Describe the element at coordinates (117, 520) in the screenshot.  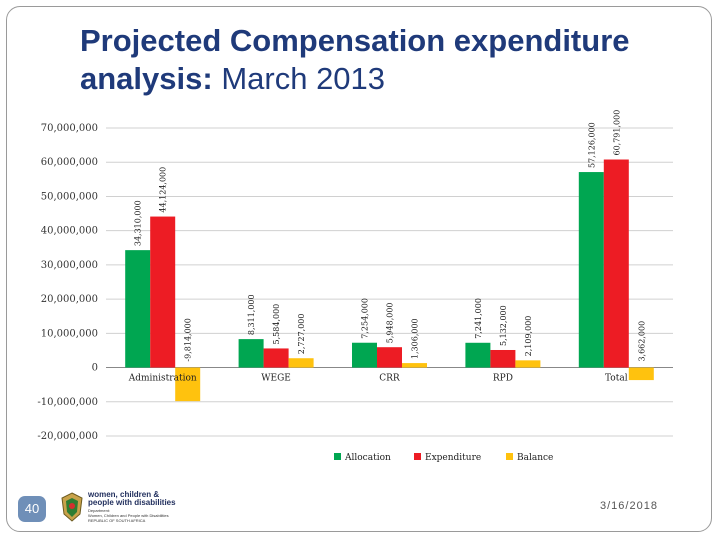
I see `logo-small-line: REPUBLIC OF SOUTH AFRICA` at that location.